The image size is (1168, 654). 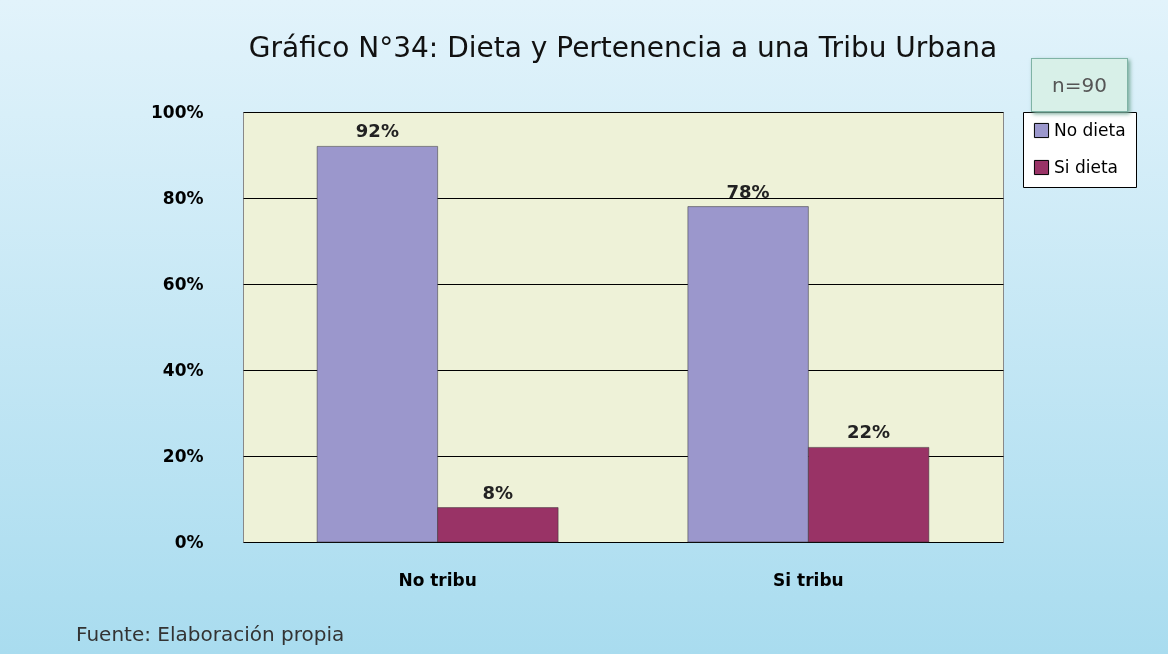 I want to click on x-tick-label: No tribu, so click(x=437, y=579).